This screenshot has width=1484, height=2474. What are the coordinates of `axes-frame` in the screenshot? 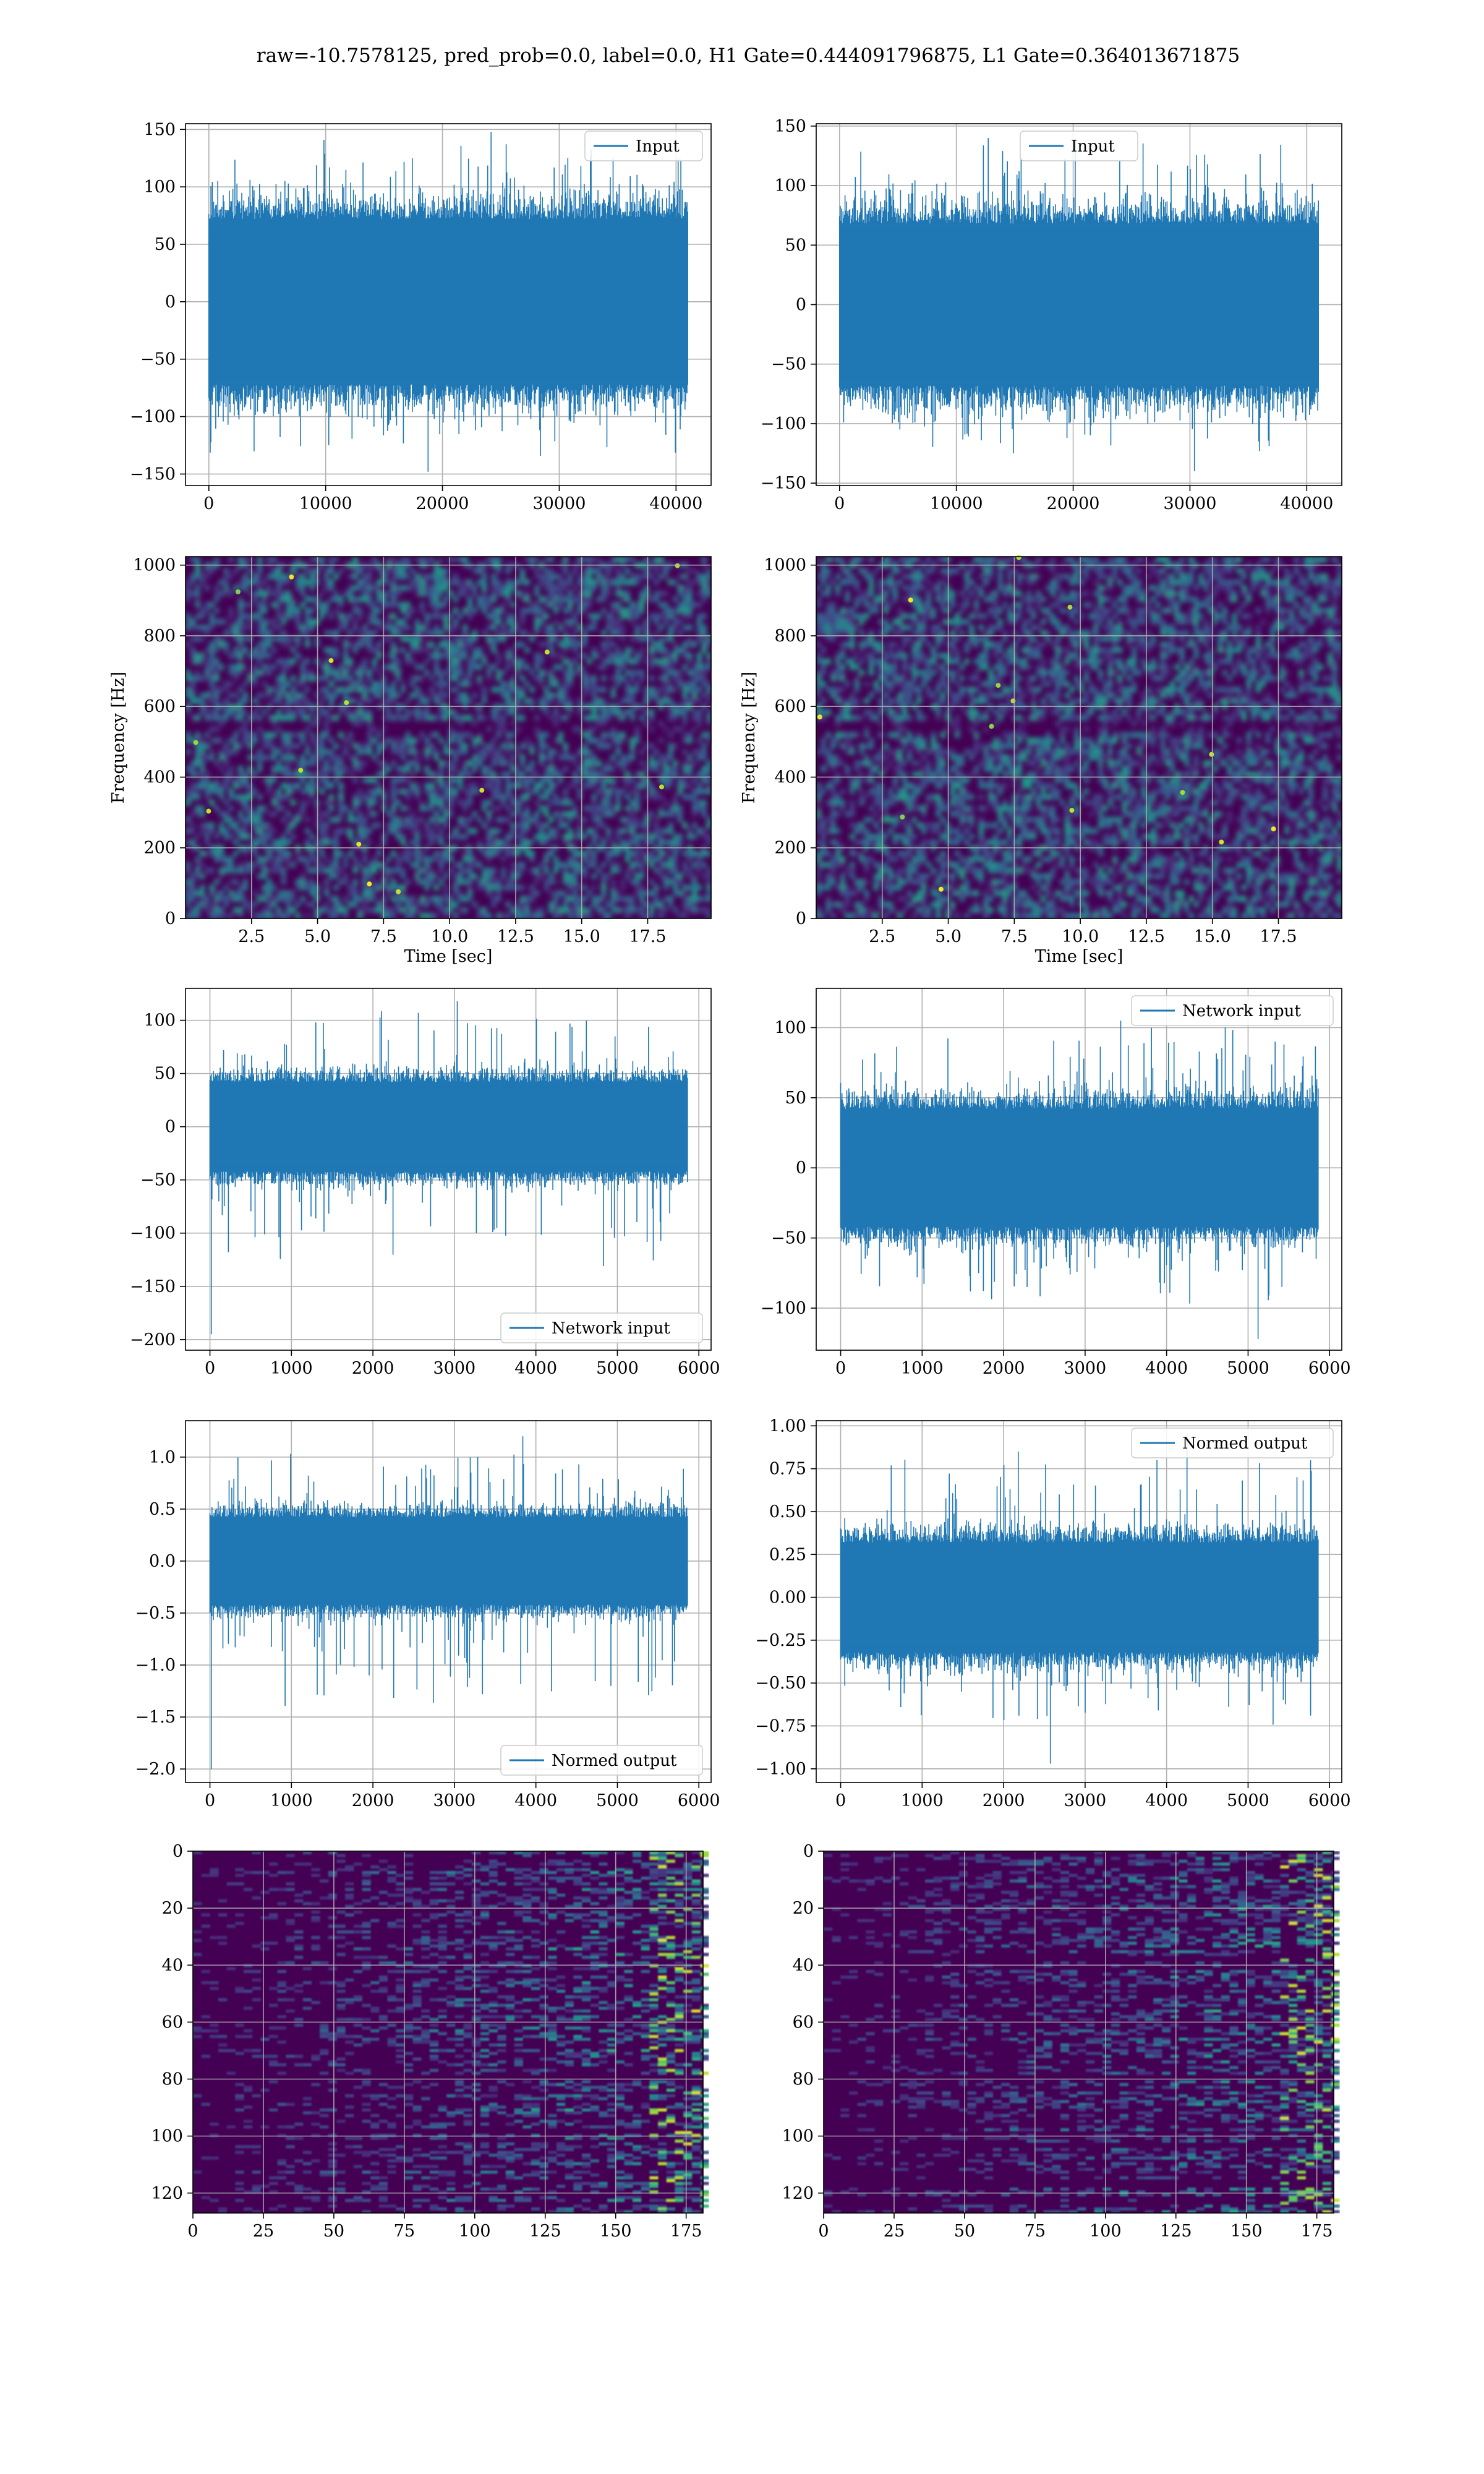 It's located at (448, 738).